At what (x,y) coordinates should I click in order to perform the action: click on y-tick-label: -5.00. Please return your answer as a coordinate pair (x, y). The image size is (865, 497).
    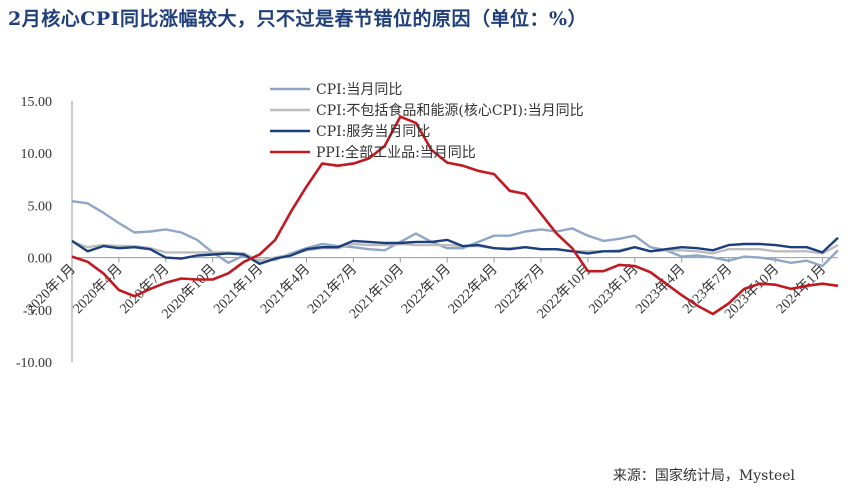
    Looking at the image, I should click on (37, 311).